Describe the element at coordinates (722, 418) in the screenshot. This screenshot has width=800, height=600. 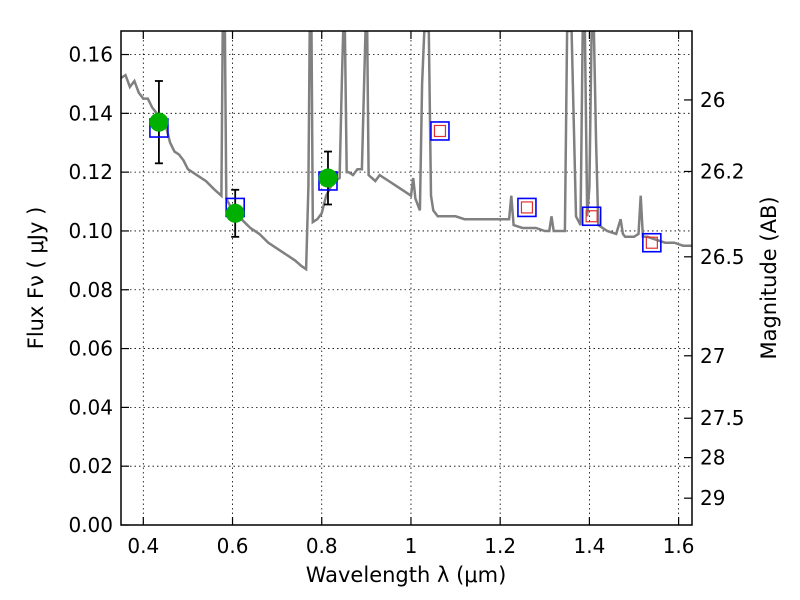
I see `y2-tick-label: 27.5` at that location.